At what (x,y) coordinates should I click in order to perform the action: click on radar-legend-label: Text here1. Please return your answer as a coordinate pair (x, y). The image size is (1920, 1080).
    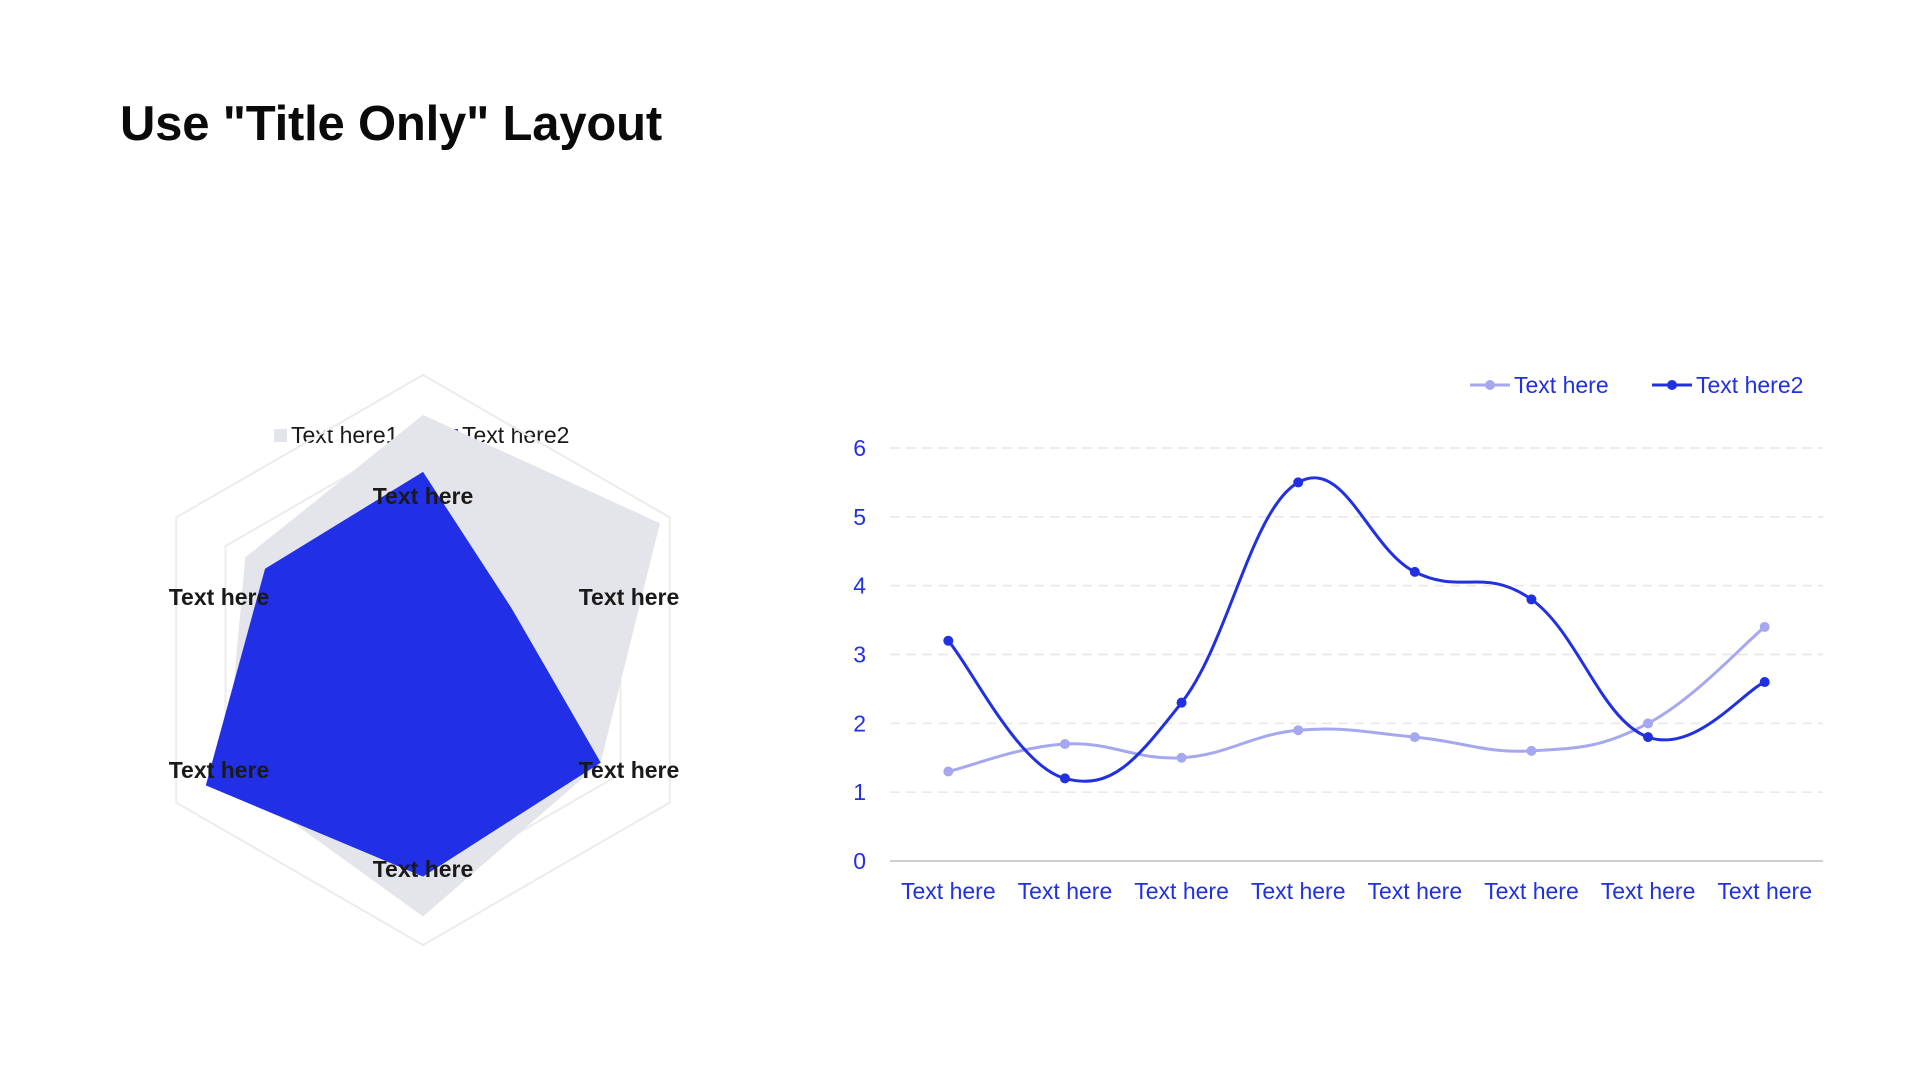
    Looking at the image, I should click on (344, 435).